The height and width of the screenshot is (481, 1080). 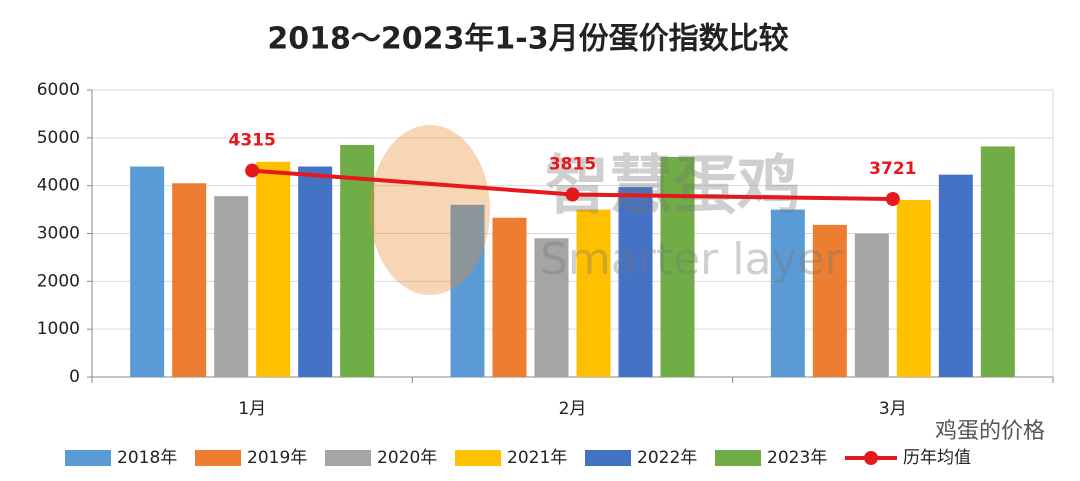 I want to click on source-tag: 鸡蛋的价格, so click(x=990, y=431).